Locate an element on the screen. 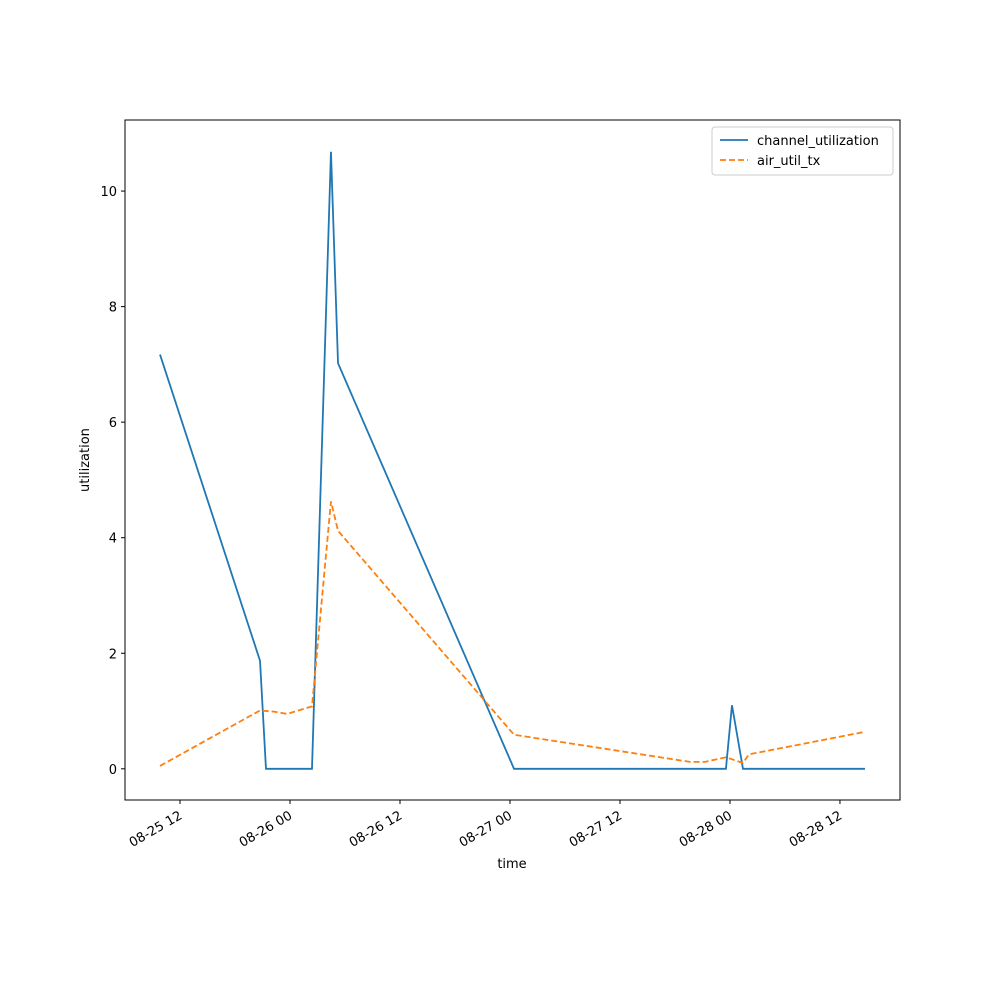 The image size is (1000, 1004). legend-box is located at coordinates (802, 151).